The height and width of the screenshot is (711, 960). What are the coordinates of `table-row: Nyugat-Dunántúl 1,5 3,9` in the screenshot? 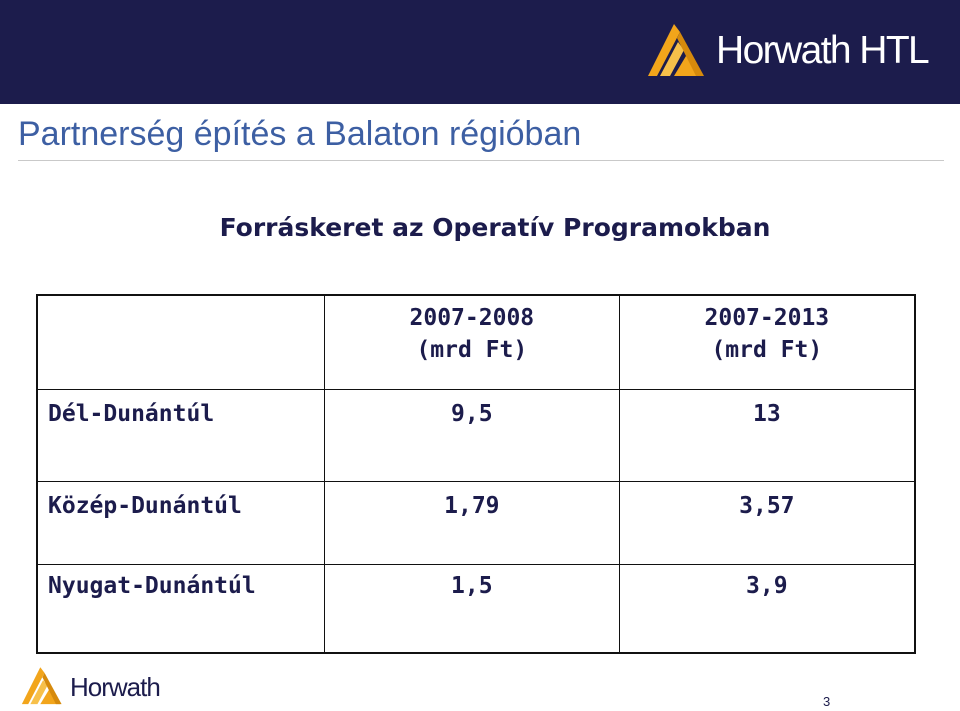 It's located at (476, 609).